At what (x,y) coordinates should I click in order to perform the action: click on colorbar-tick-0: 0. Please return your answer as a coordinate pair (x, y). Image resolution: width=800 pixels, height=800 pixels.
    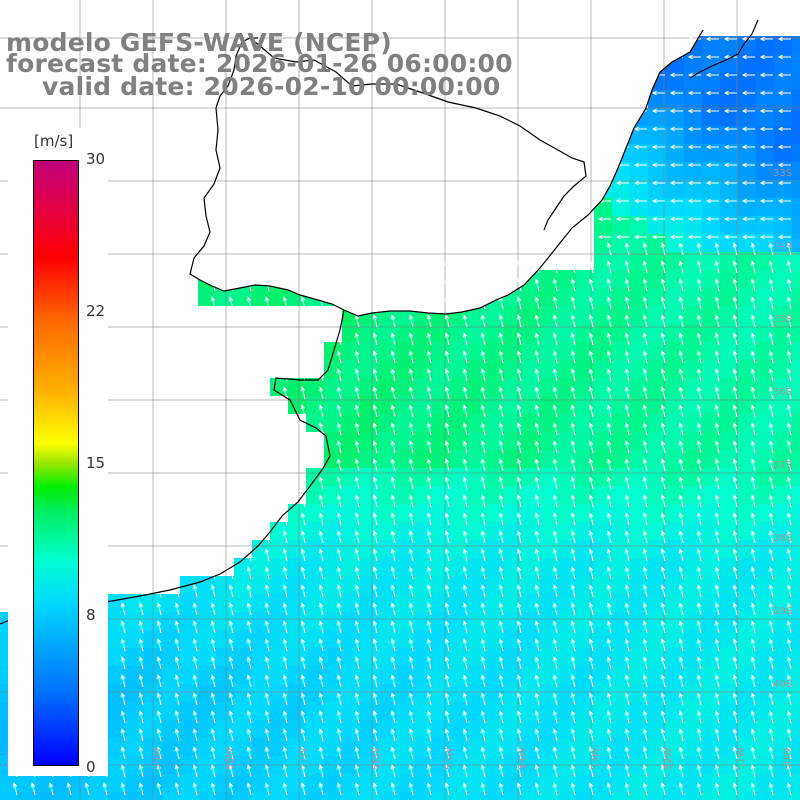
    Looking at the image, I should click on (91, 767).